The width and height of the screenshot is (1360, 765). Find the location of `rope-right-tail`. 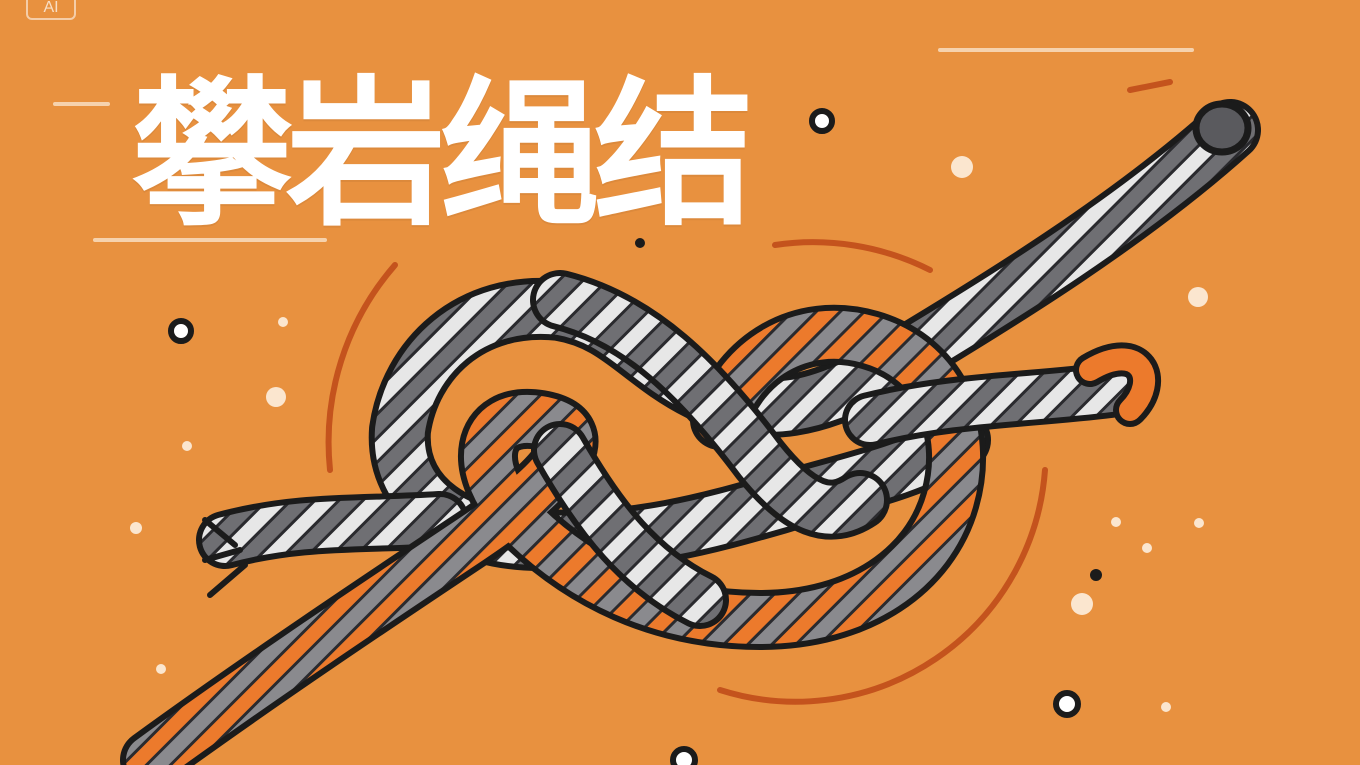

rope-right-tail is located at coordinates (1002, 395).